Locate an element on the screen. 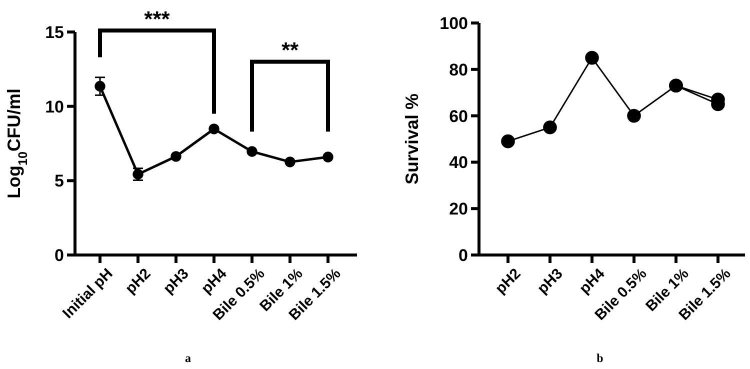 Image resolution: width=750 pixels, height=369 pixels. text: a is located at coordinates (188, 358).